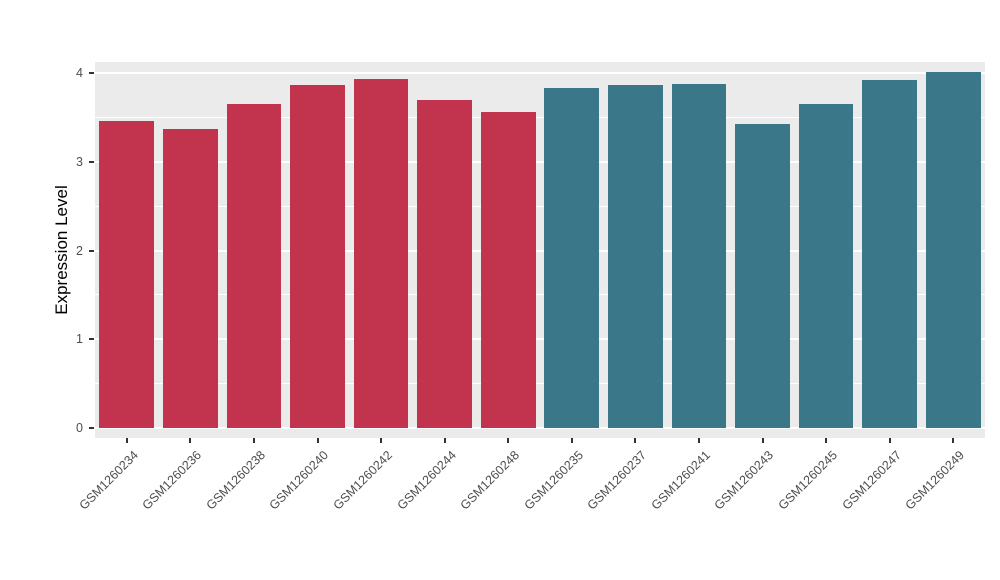 The image size is (1000, 580). I want to click on bar-GSM1260242, so click(381, 253).